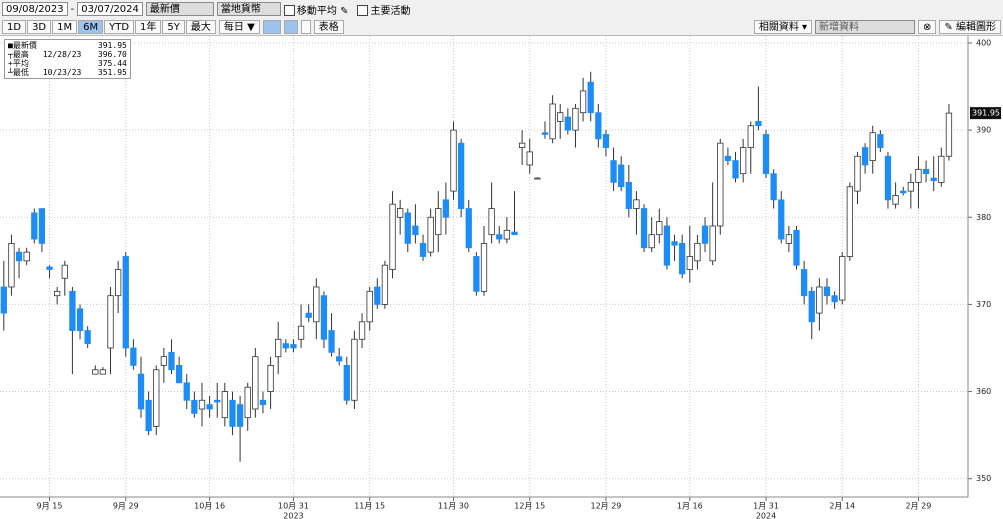 The width and height of the screenshot is (1003, 519). I want to click on period-button: 5Y, so click(173, 26).